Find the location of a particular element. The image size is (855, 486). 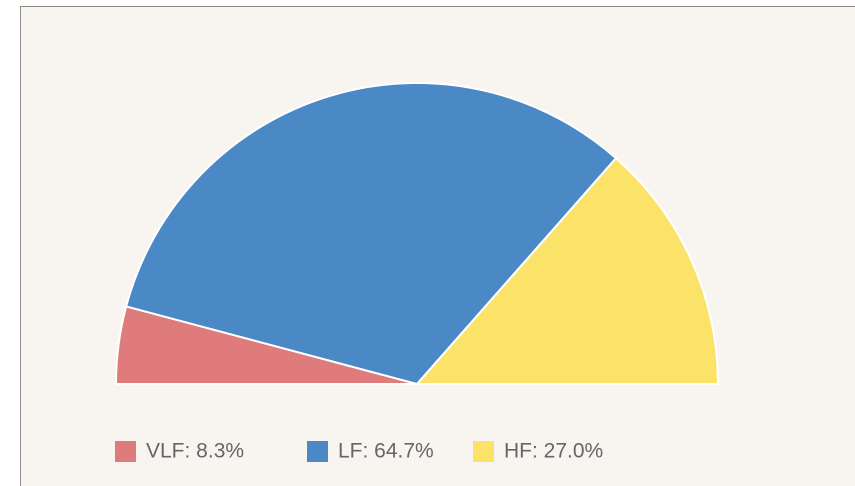

legend-label: LF: 64.7% is located at coordinates (386, 451).